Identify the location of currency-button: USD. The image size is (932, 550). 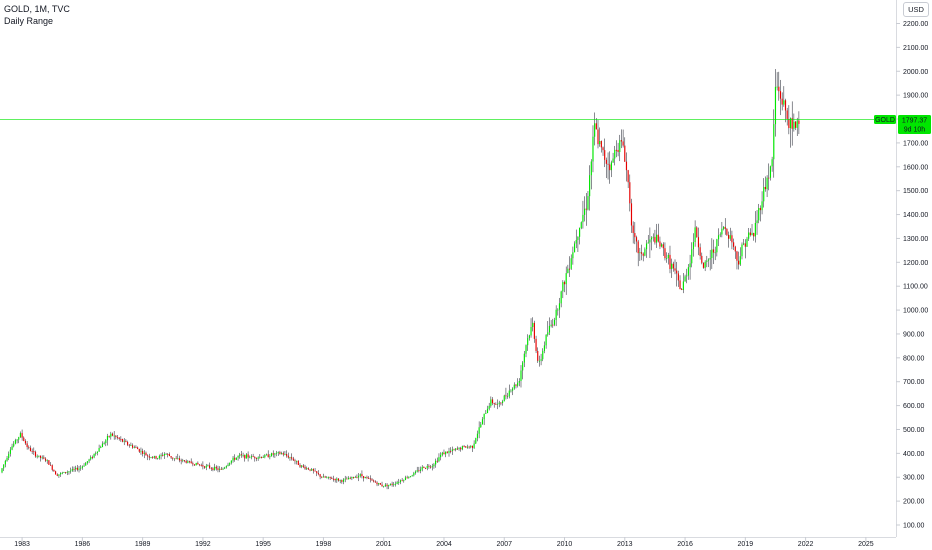
(916, 9).